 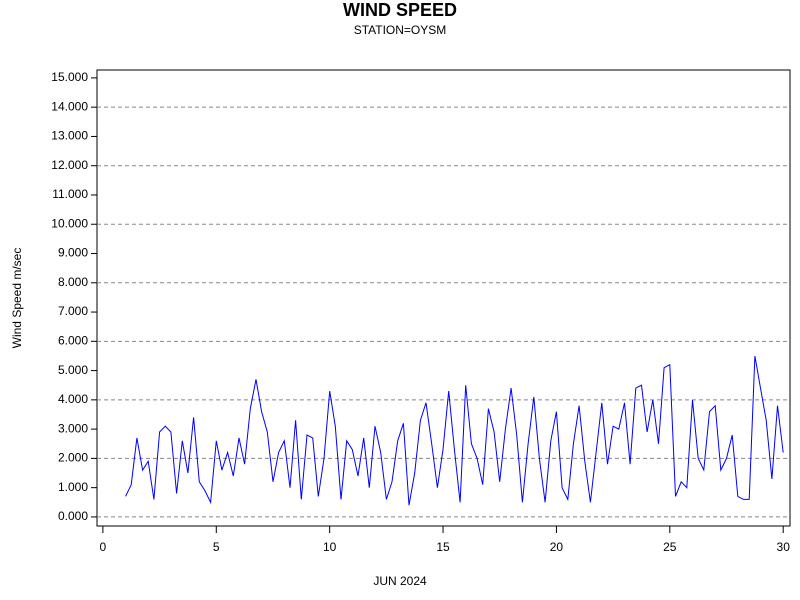 I want to click on y-tick-label: 14.000, so click(x=69, y=106).